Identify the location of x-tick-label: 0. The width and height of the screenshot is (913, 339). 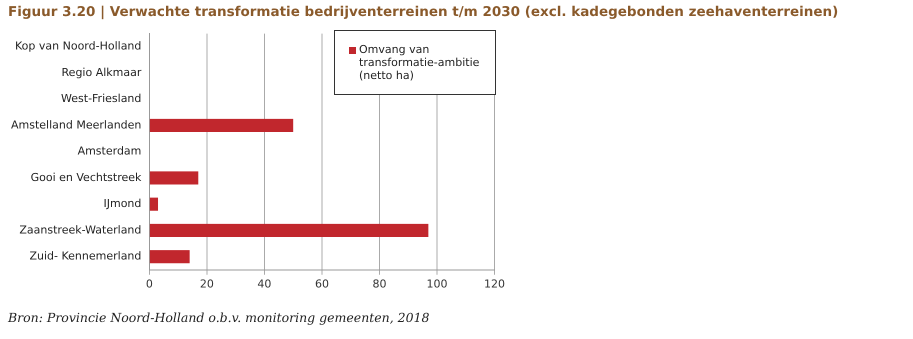
(149, 283).